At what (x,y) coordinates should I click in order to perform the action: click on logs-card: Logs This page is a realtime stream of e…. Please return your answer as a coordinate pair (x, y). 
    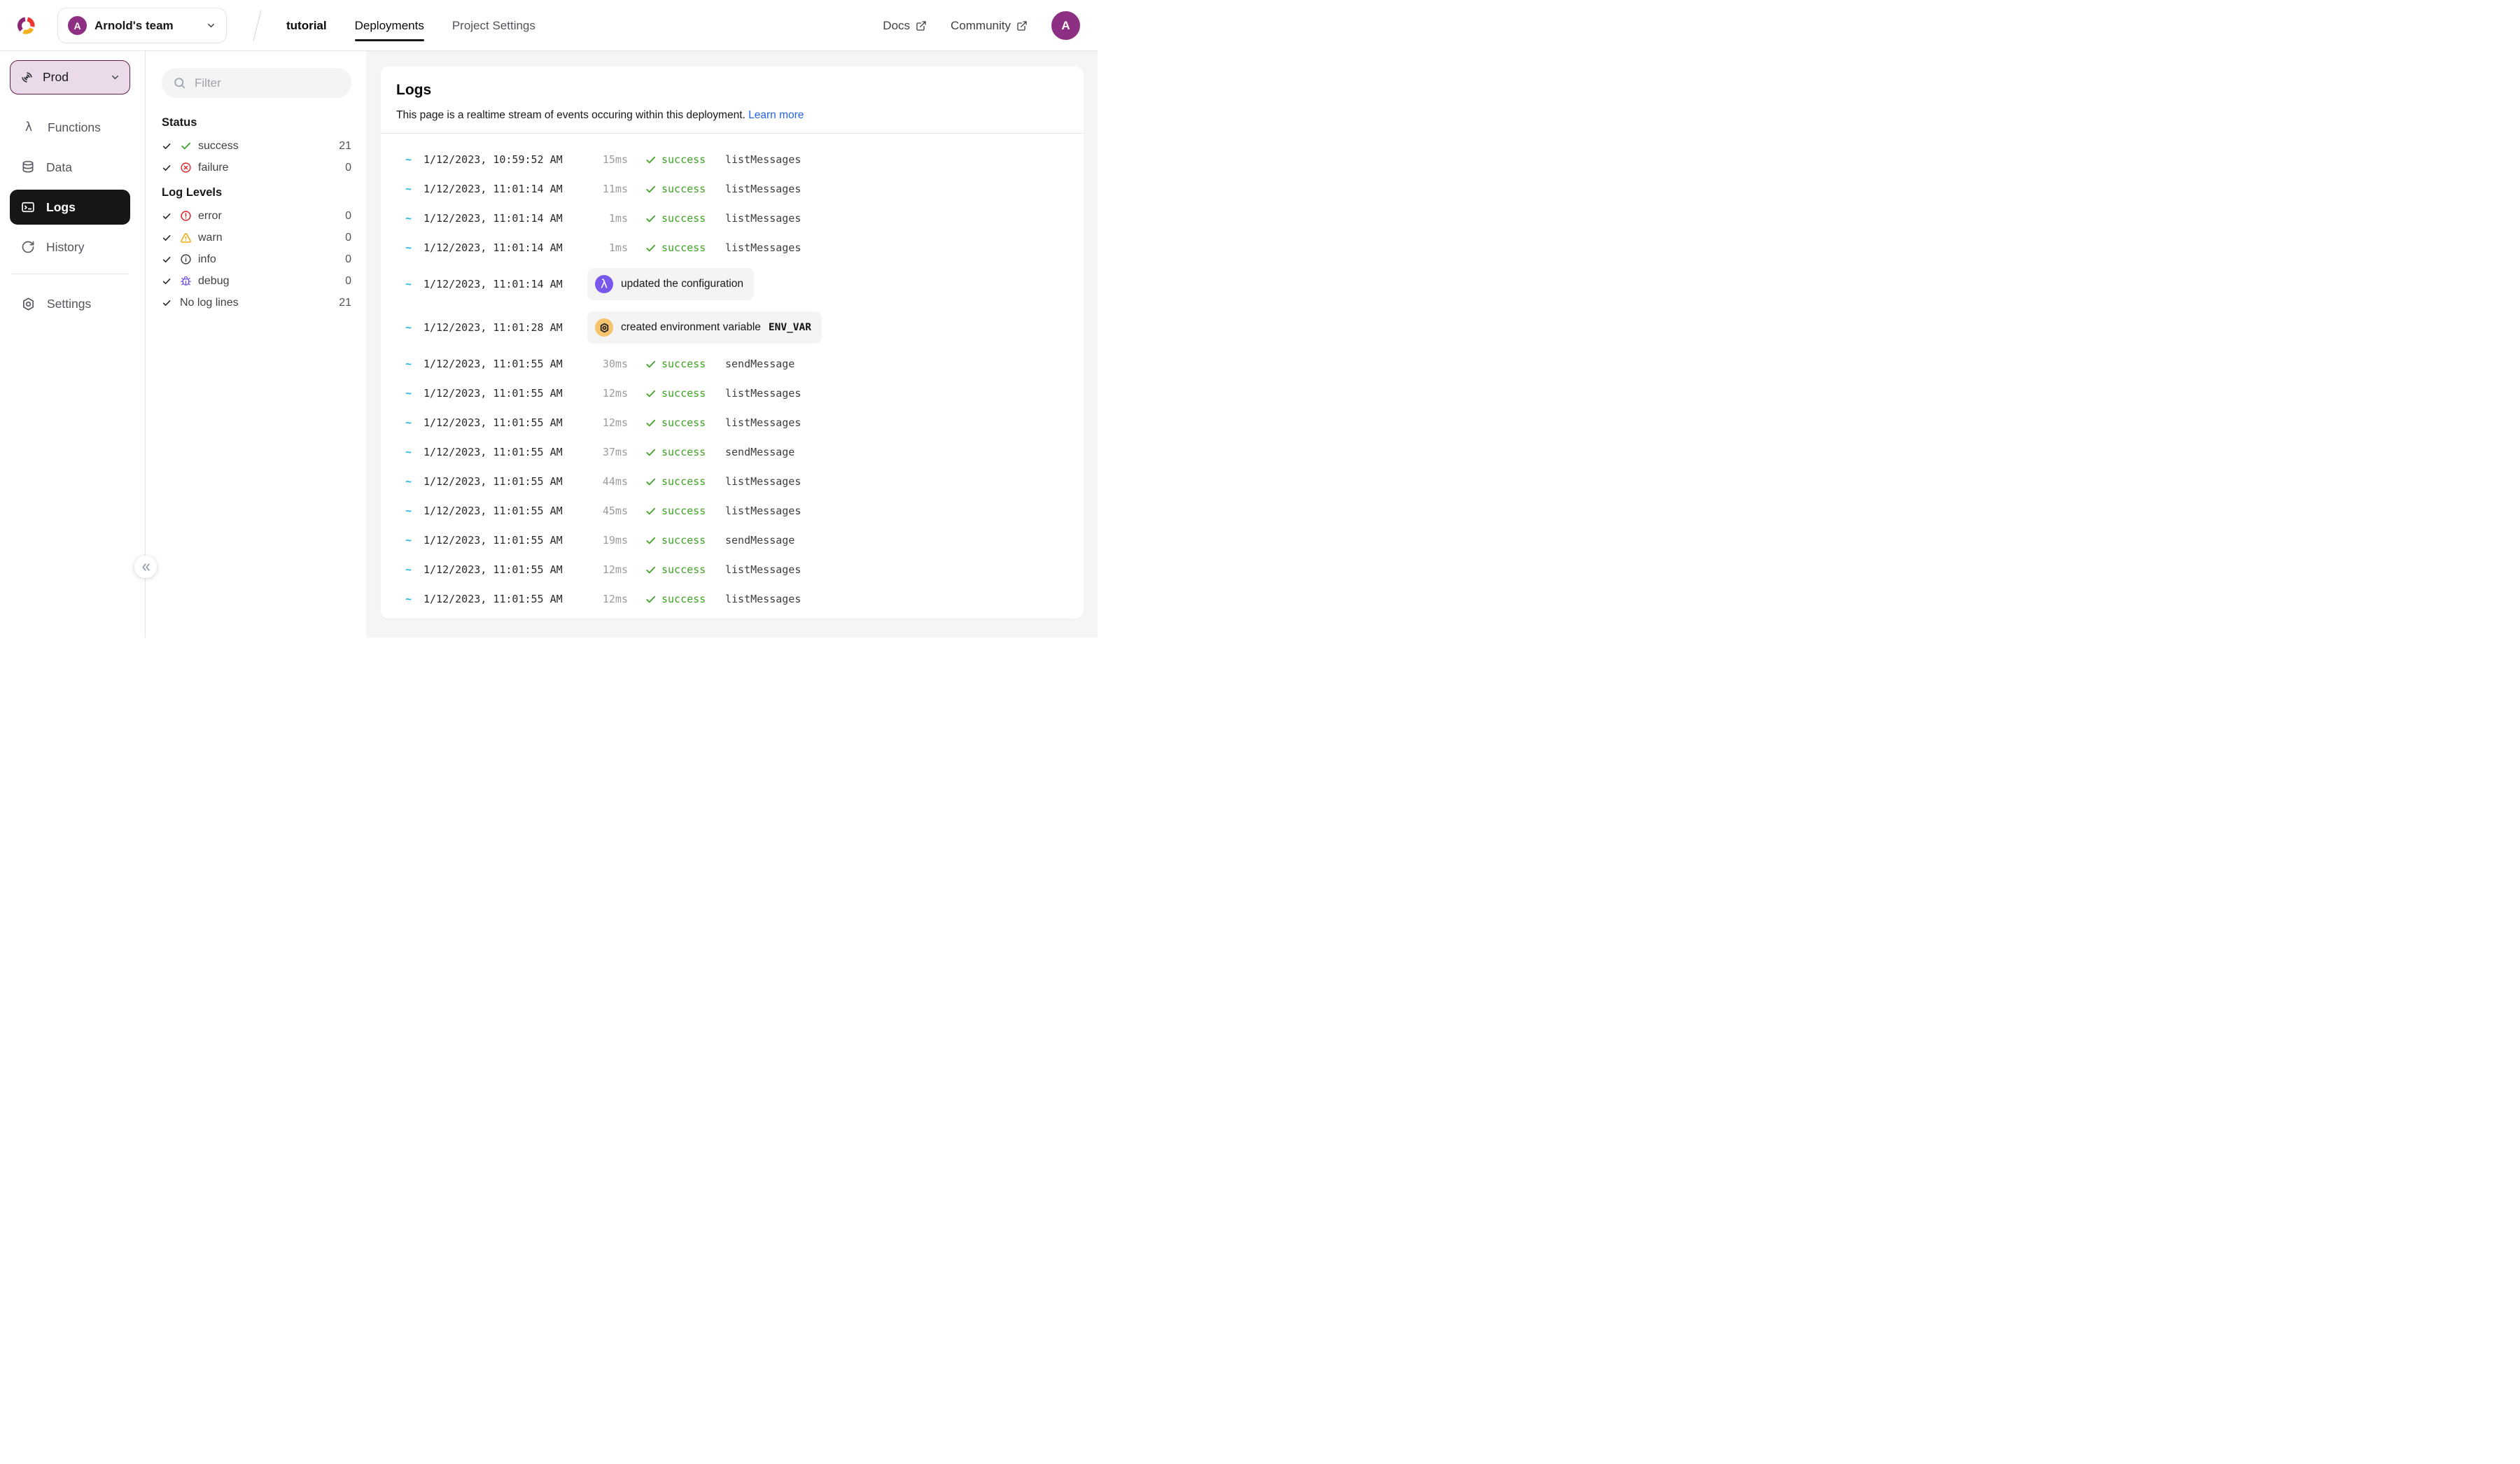
    Looking at the image, I should click on (732, 342).